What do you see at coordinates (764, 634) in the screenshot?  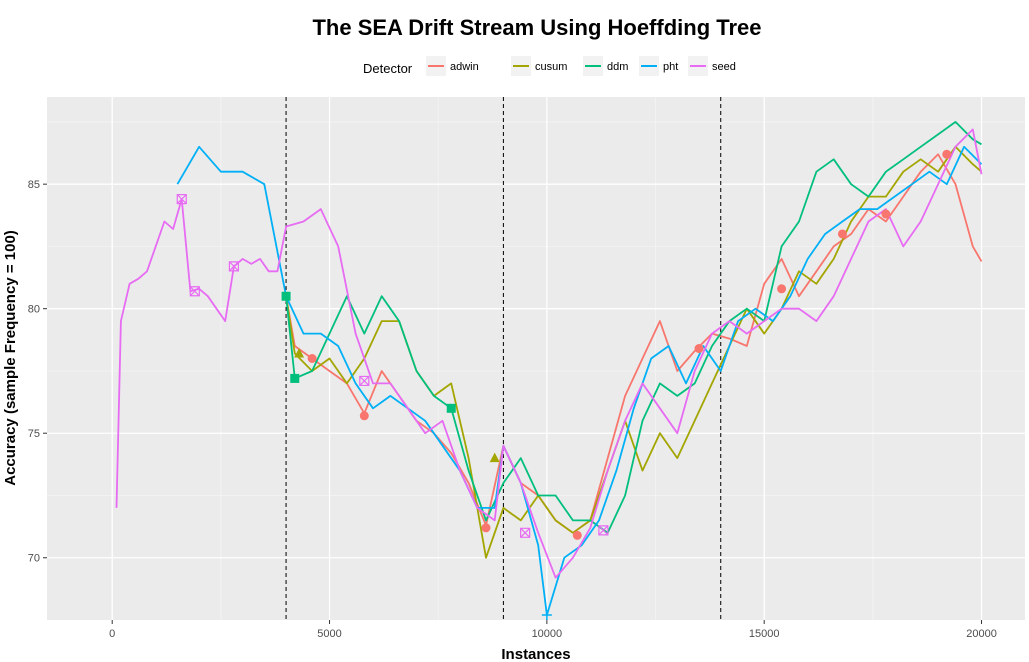 I see `x-tick-label: 15000` at bounding box center [764, 634].